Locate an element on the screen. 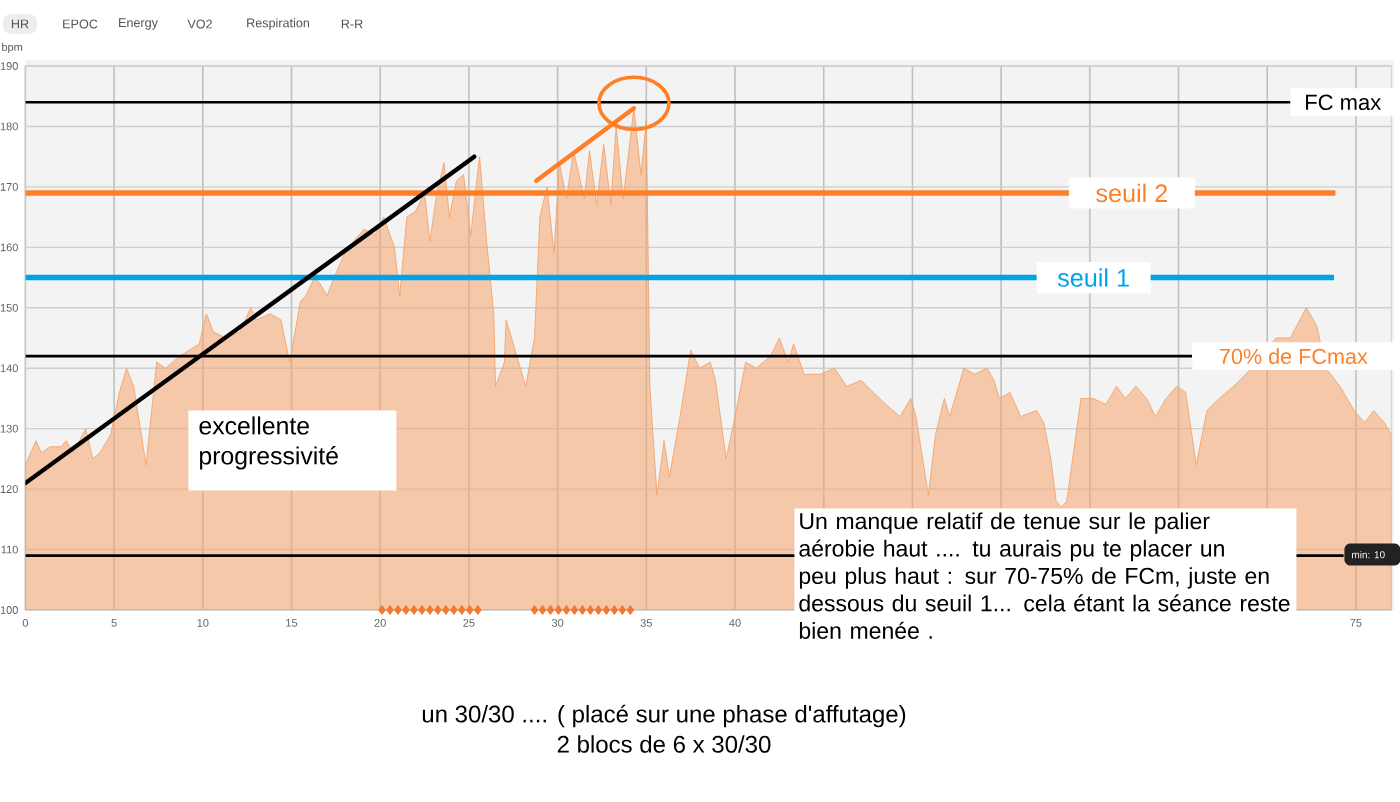 The height and width of the screenshot is (802, 1400). ref-line-label: seuil 1 is located at coordinates (1093, 277).